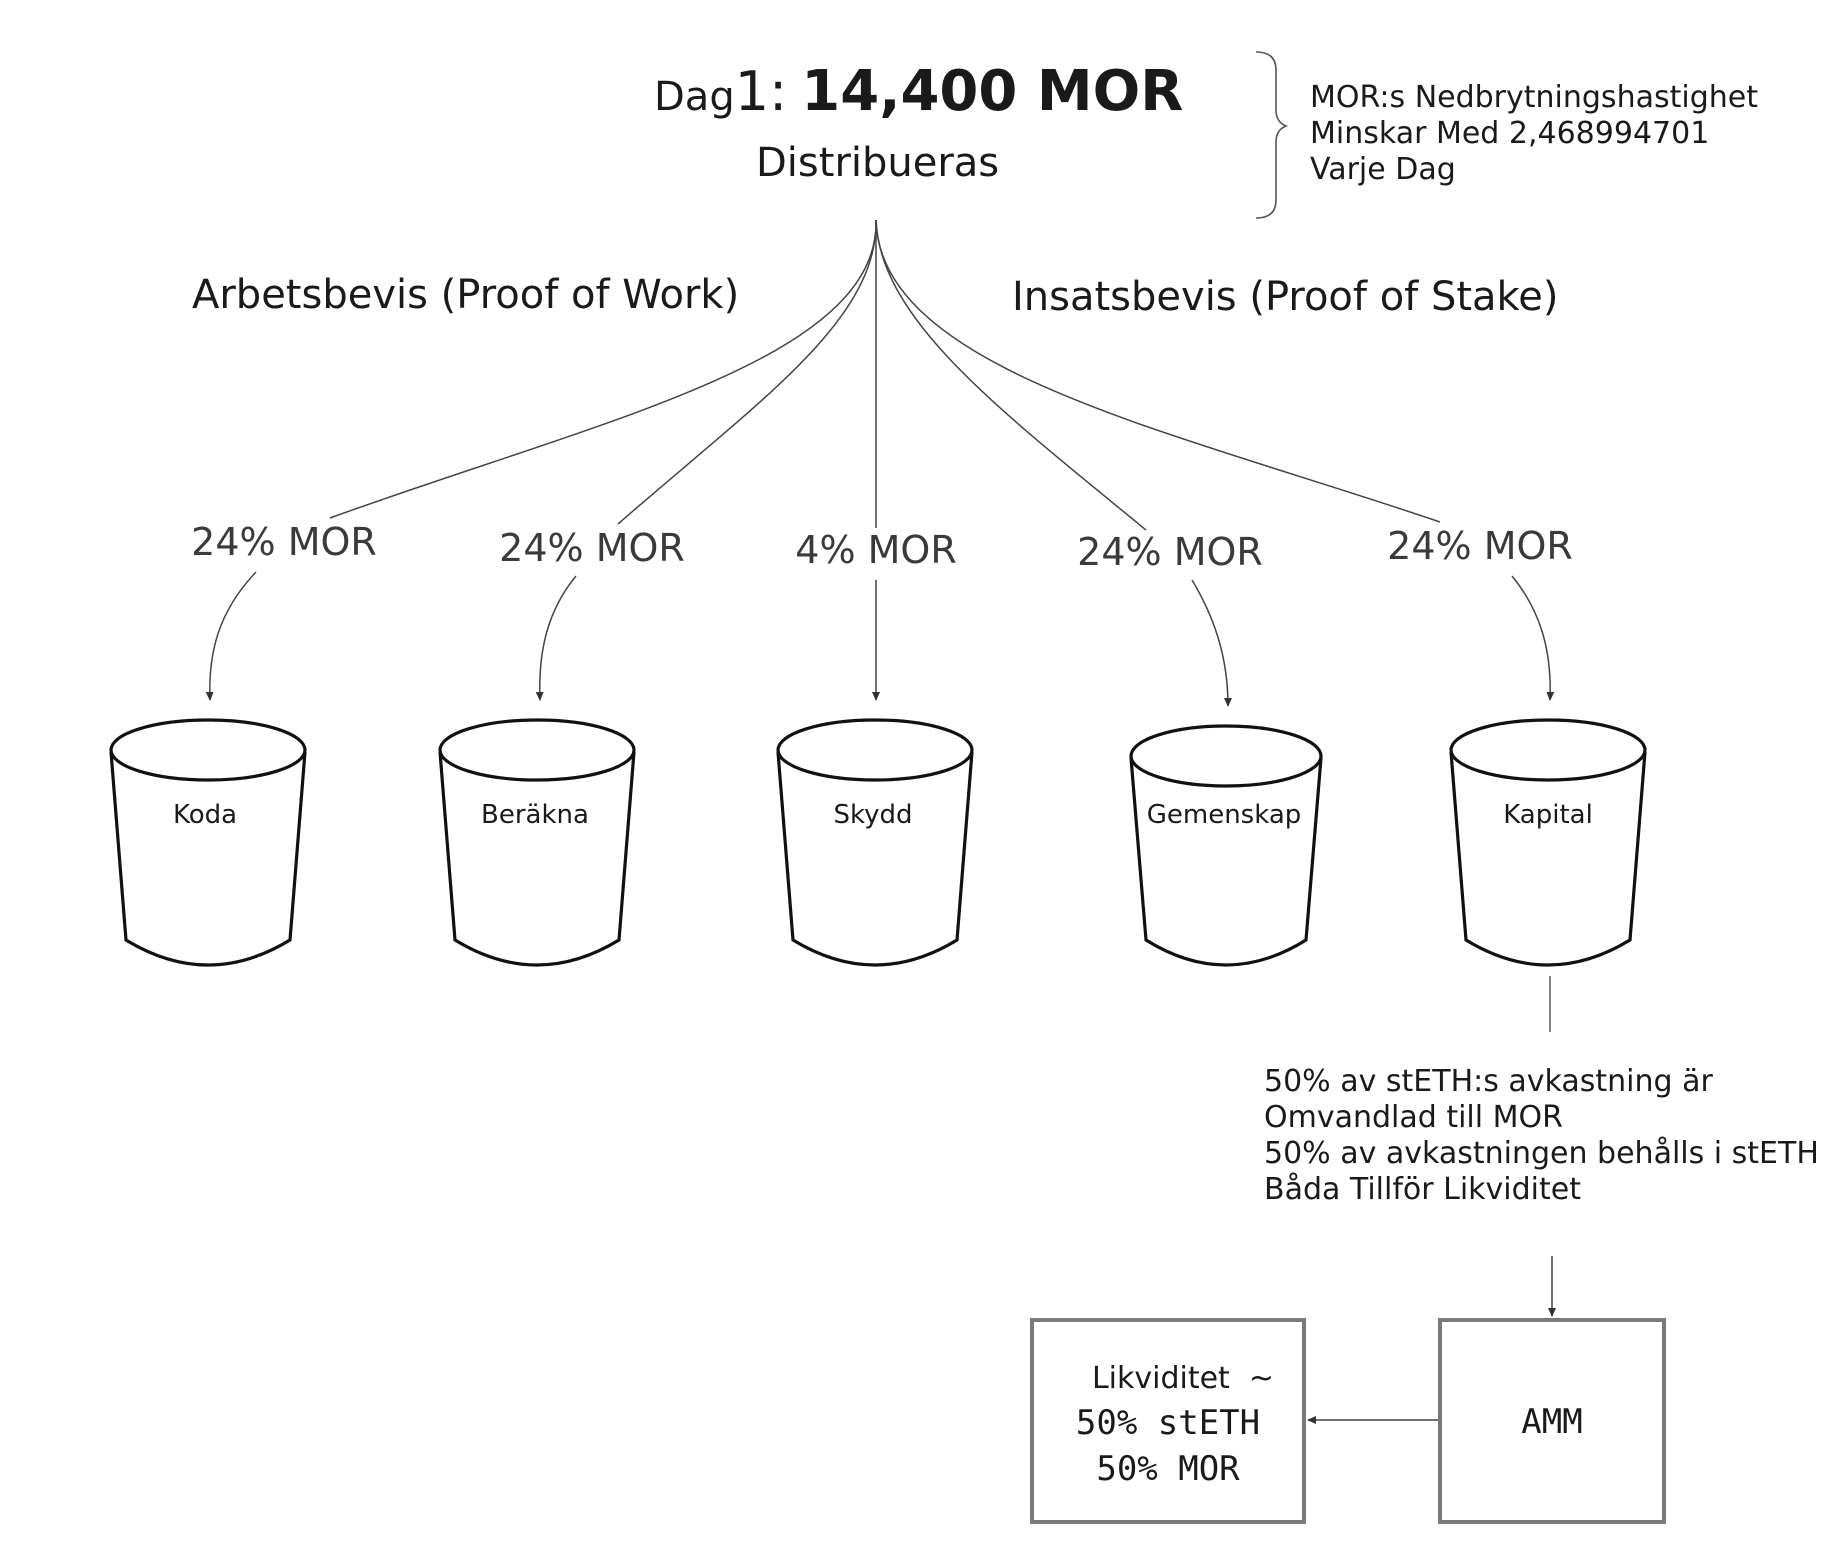 The height and width of the screenshot is (1554, 1840). What do you see at coordinates (694, 97) in the screenshot?
I see `day-prefix: Dag` at bounding box center [694, 97].